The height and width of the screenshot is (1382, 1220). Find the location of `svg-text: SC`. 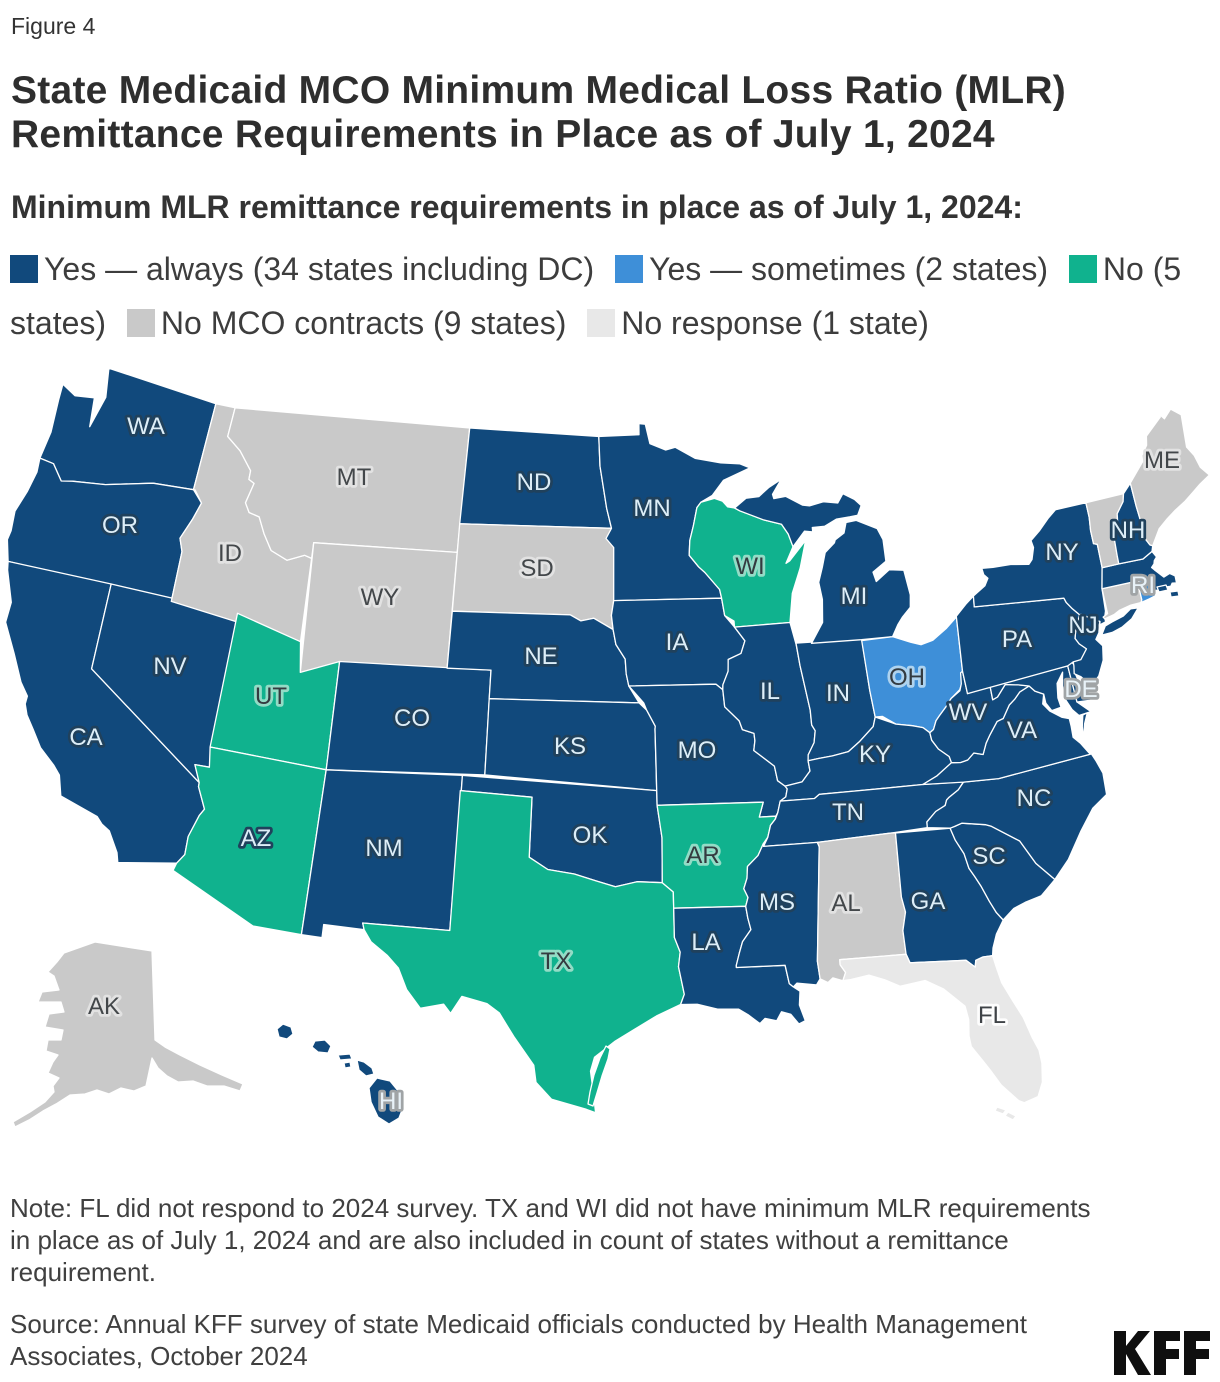

svg-text: SC is located at coordinates (988, 856).